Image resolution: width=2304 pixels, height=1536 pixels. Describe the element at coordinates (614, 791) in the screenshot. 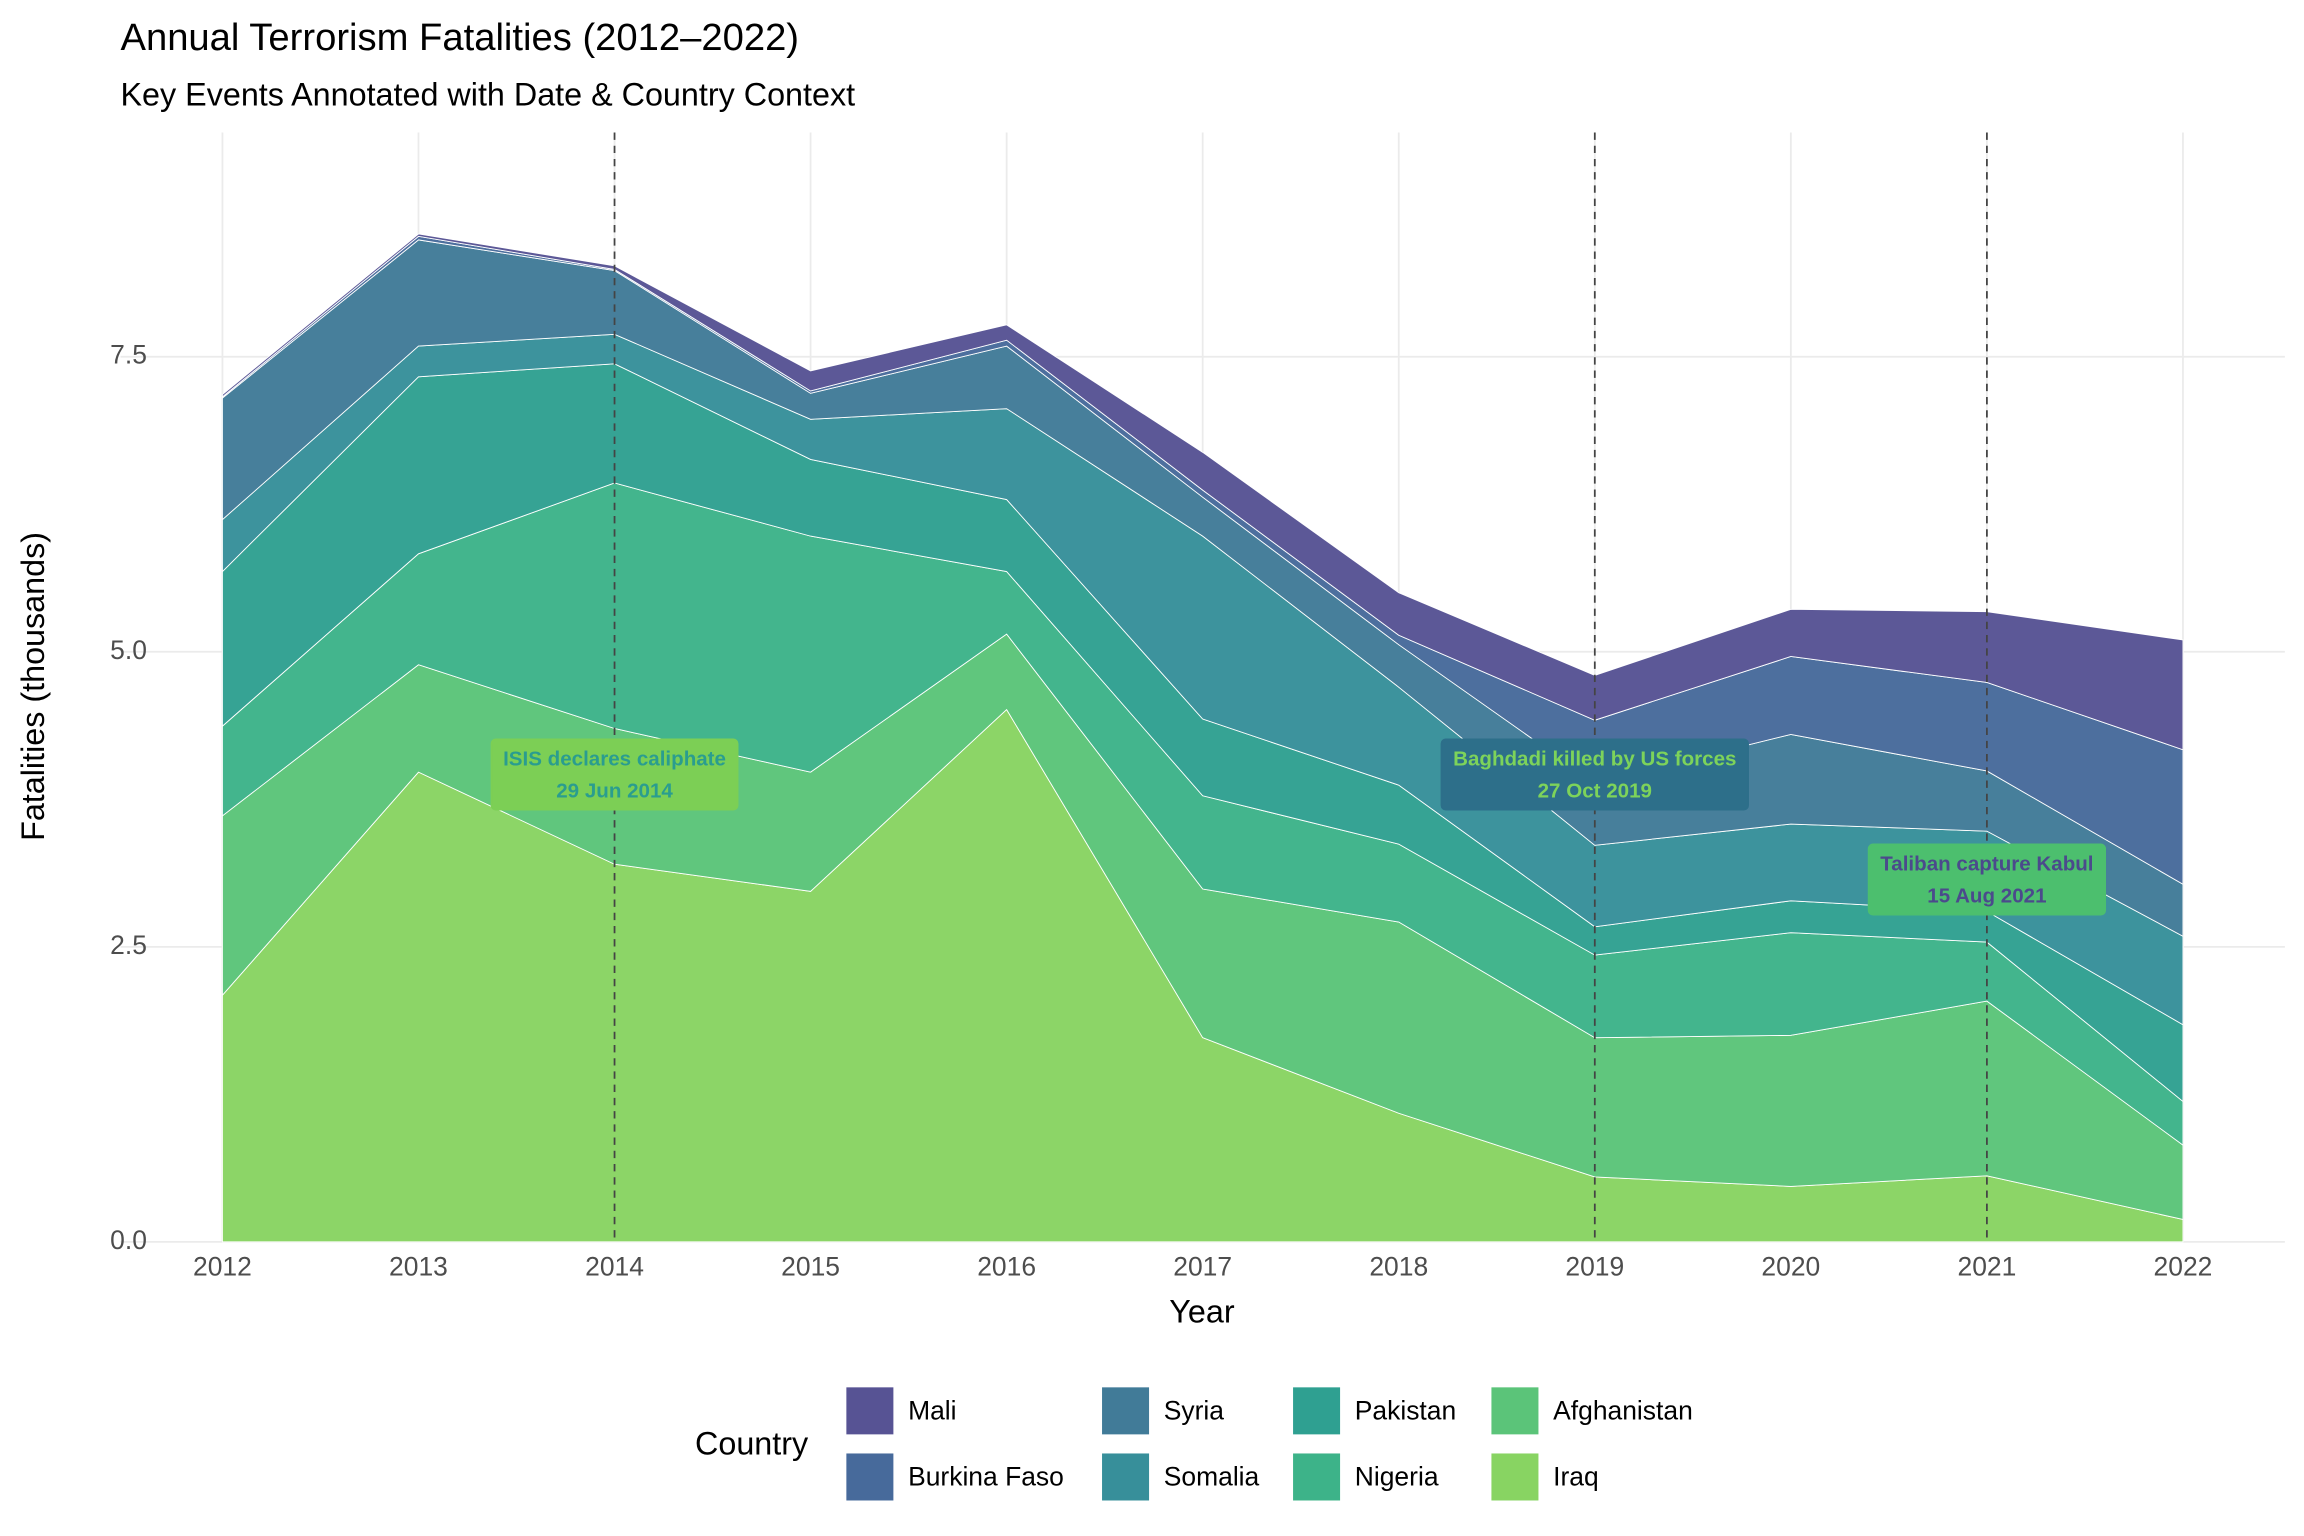

I see `annotation-date: 29 Jun 2014` at that location.